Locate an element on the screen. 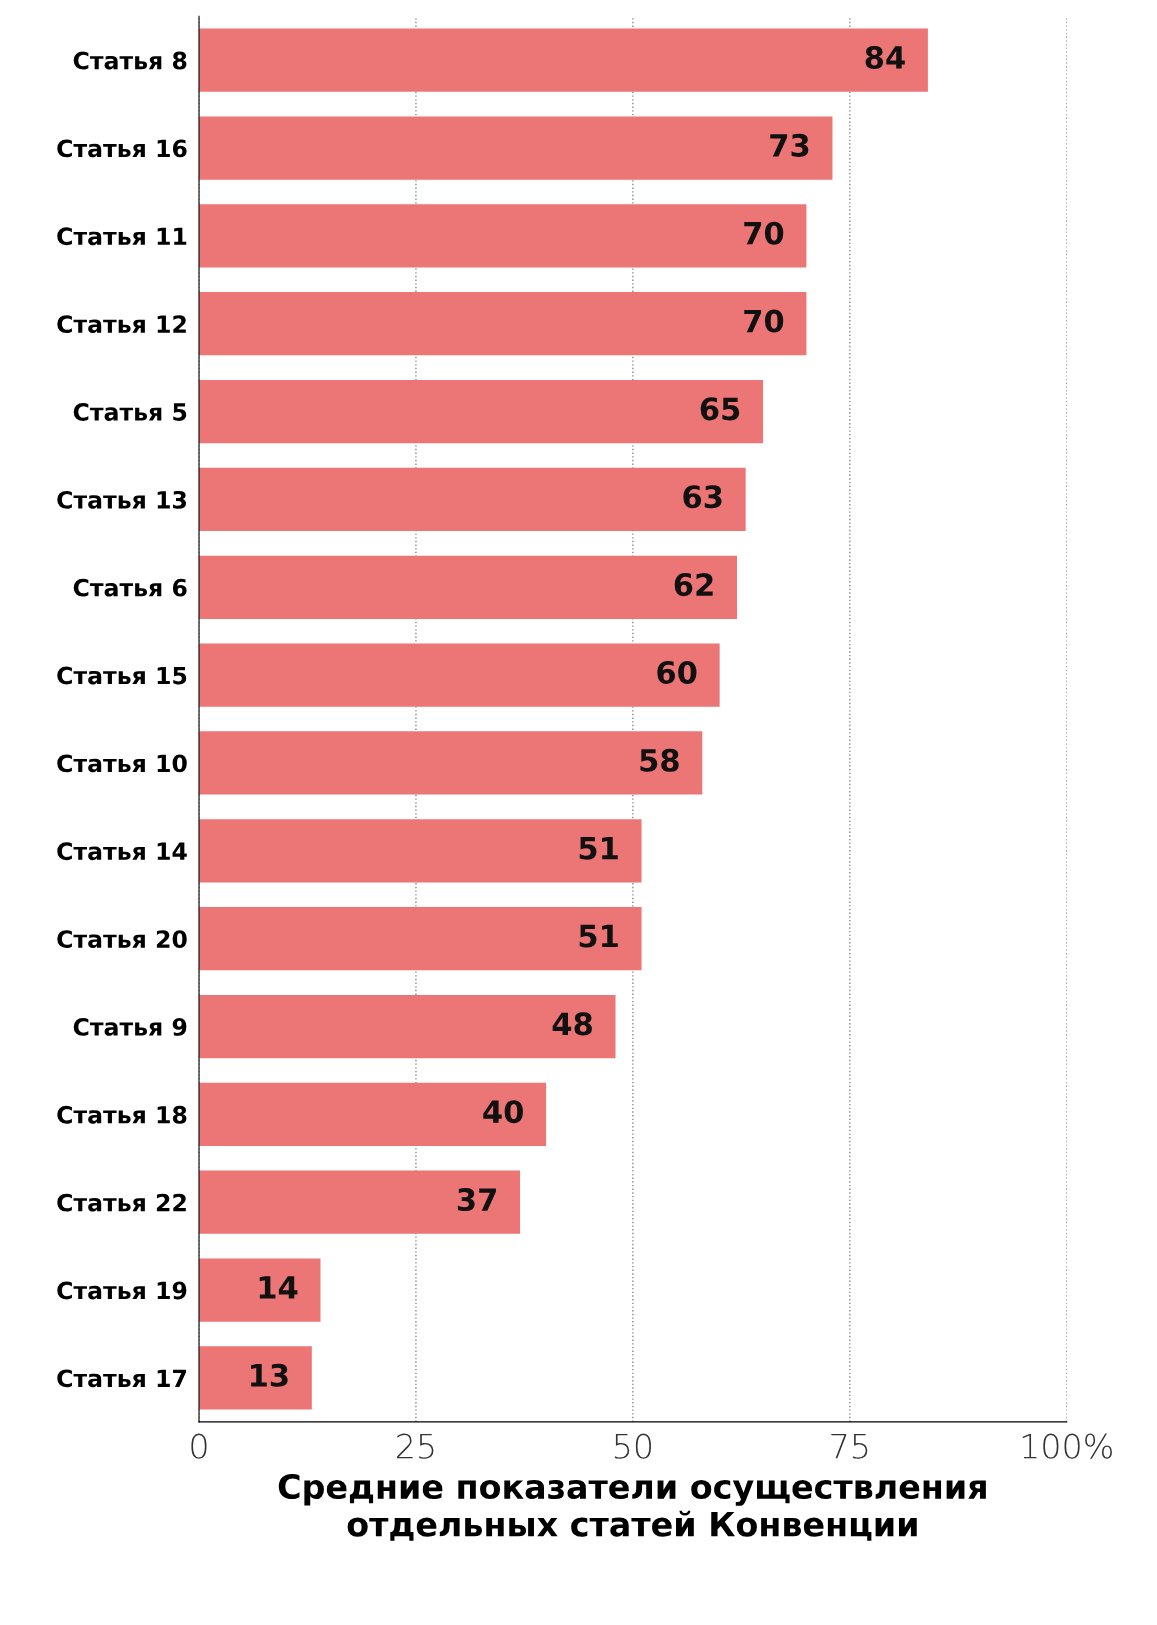 The width and height of the screenshot is (1157, 1625). x-tick-label: 25 is located at coordinates (415, 1446).